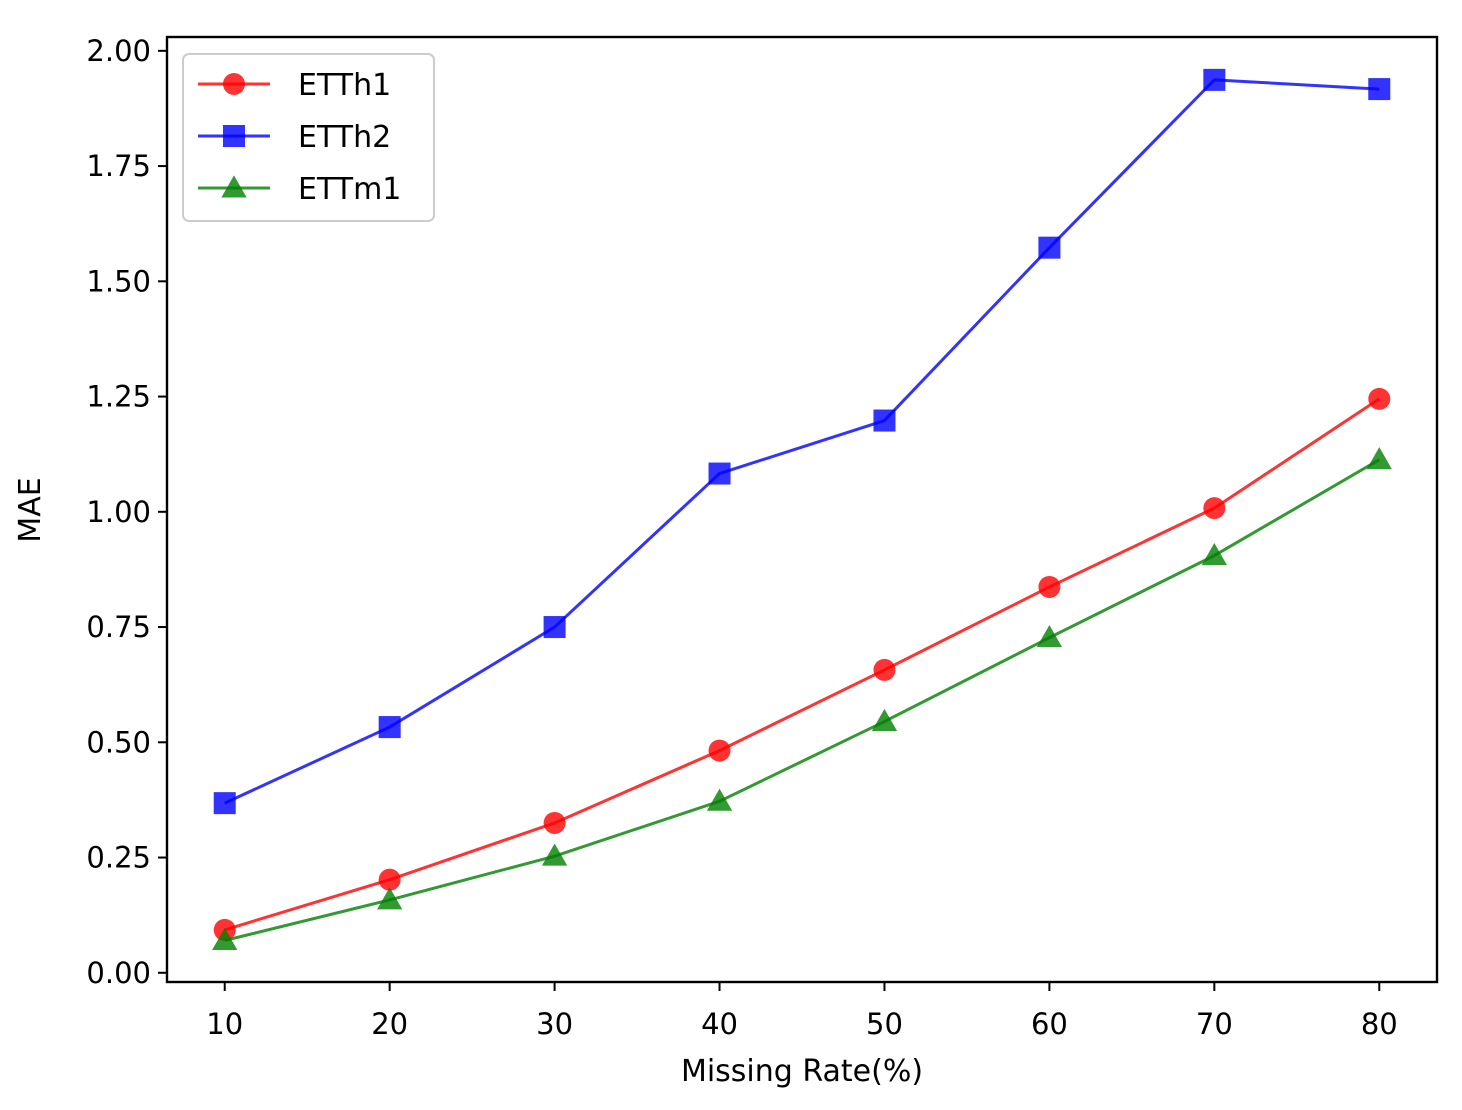 The height and width of the screenshot is (1110, 1462). I want to click on x-tick-label: 60, so click(1049, 1024).